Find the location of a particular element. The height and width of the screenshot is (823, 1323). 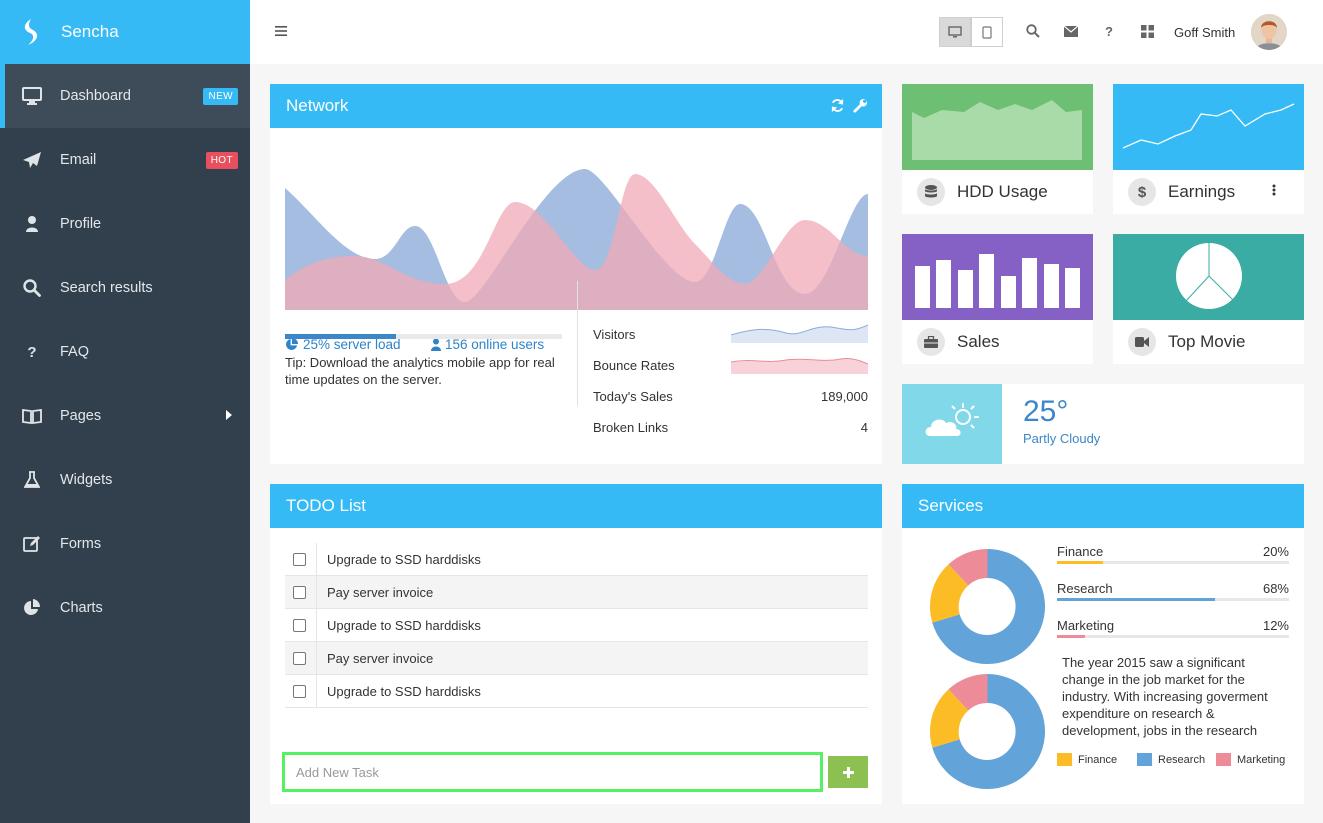

network-area-chart is located at coordinates (576, 239).